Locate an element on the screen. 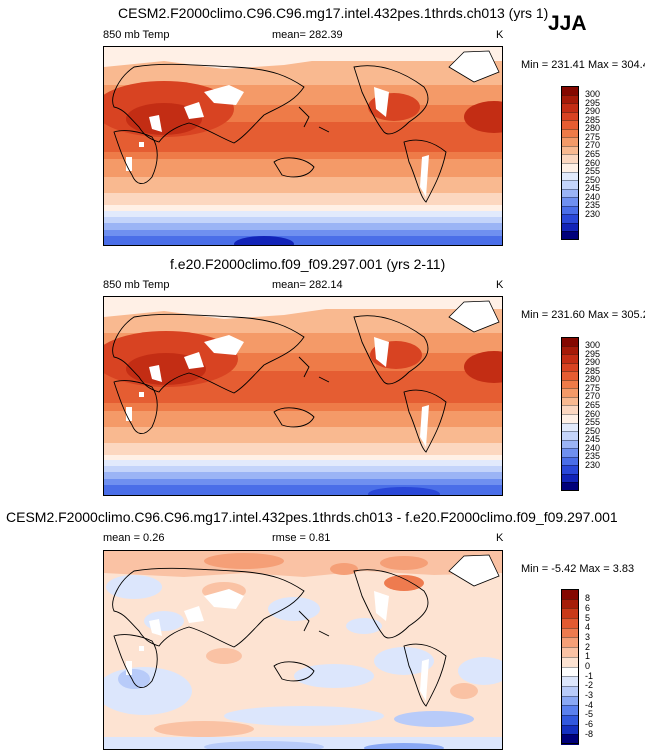 The width and height of the screenshot is (645, 756). colorbar-tick-label: 250 is located at coordinates (593, 179).